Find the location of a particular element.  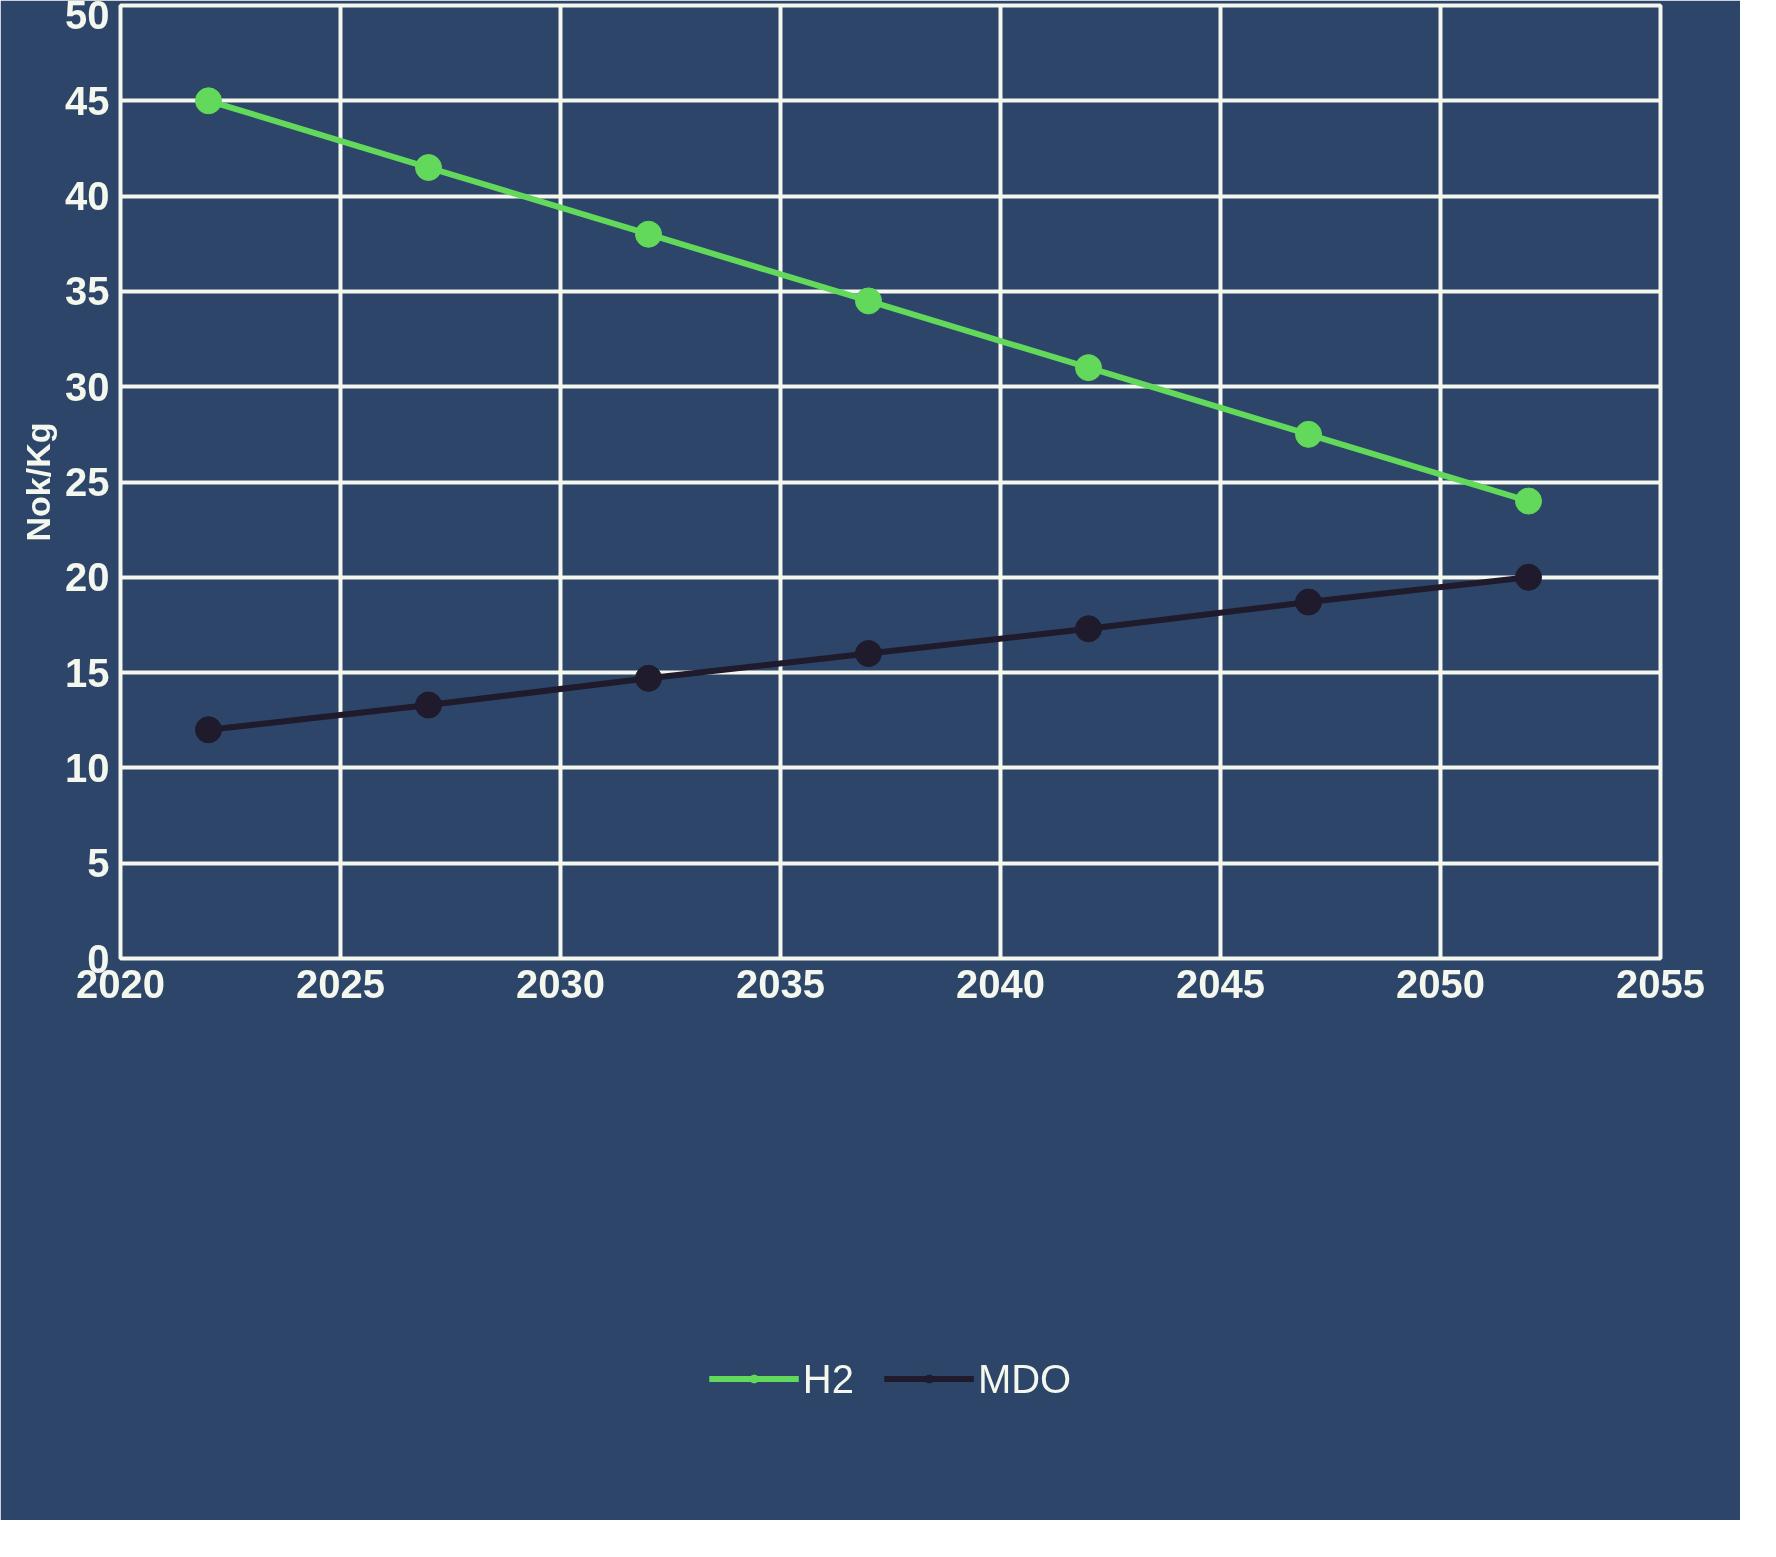

y-tick-label: 45 is located at coordinates (87, 100).